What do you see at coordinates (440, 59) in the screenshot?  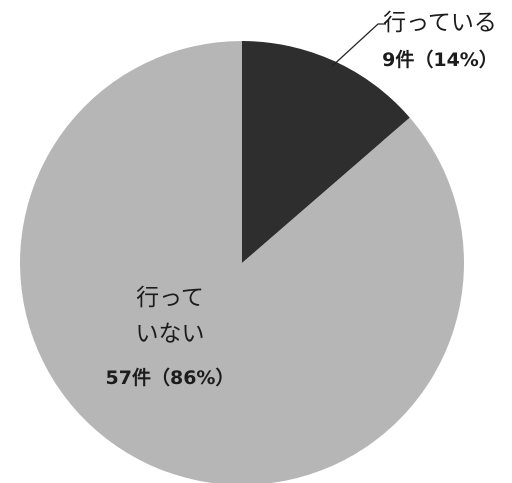 I see `slice-0-count-label: 9件（14%）` at bounding box center [440, 59].